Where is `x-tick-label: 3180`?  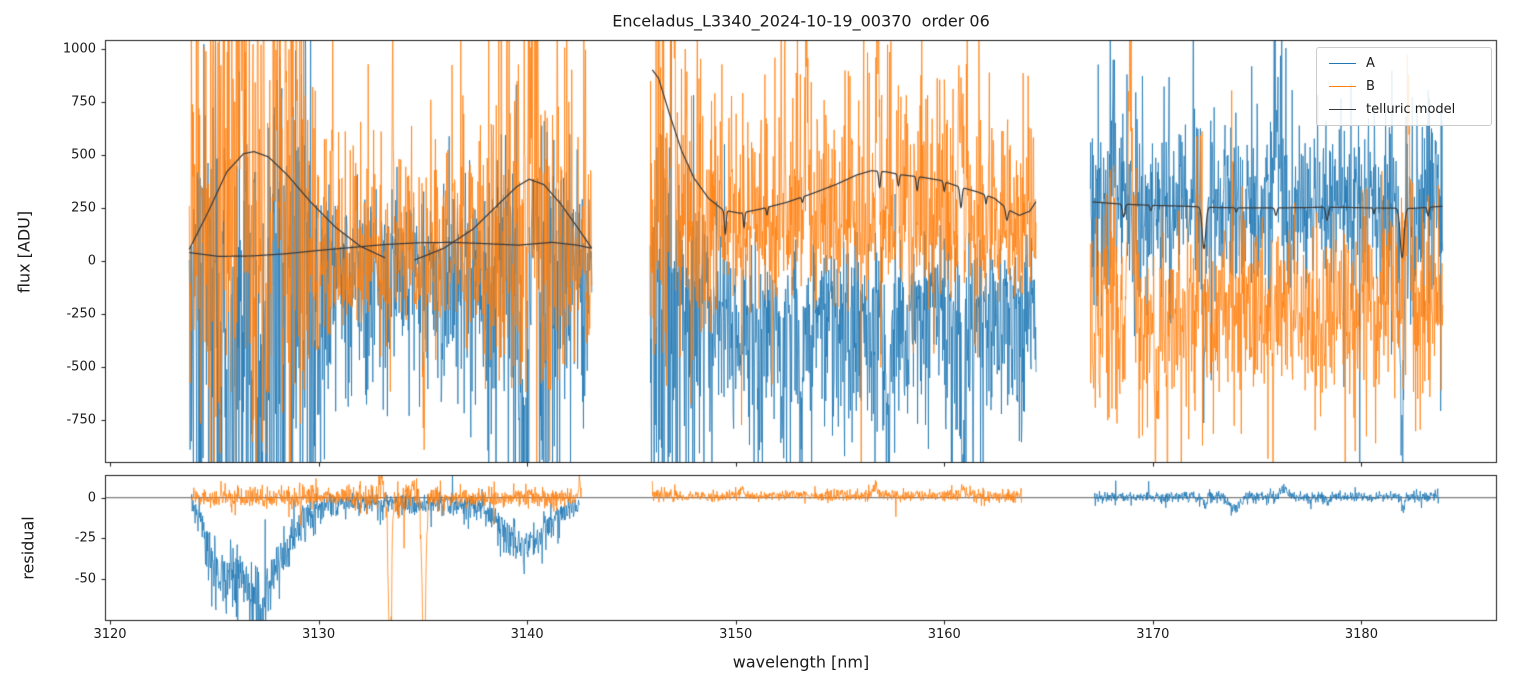
x-tick-label: 3180 is located at coordinates (1361, 634).